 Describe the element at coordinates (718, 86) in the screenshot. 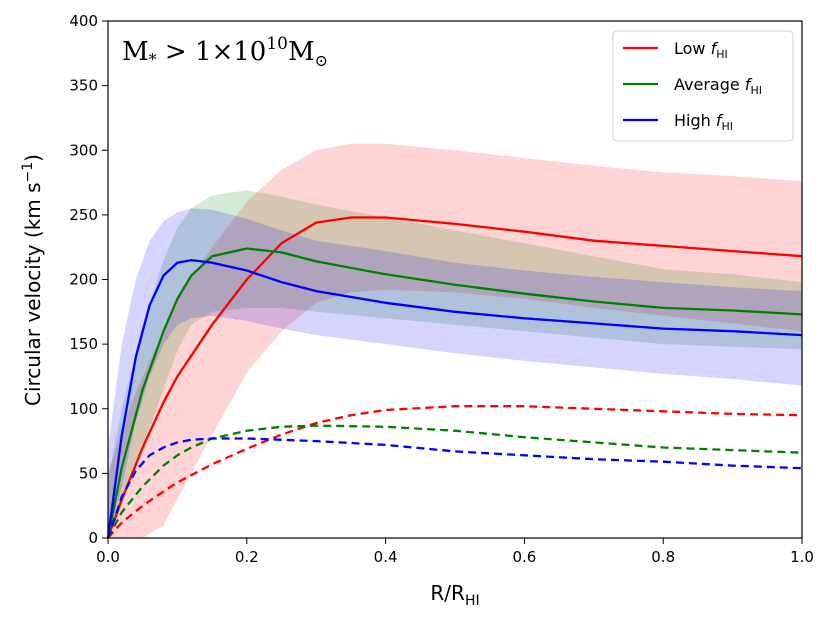

I see `legend-label-1: Average fHI` at that location.